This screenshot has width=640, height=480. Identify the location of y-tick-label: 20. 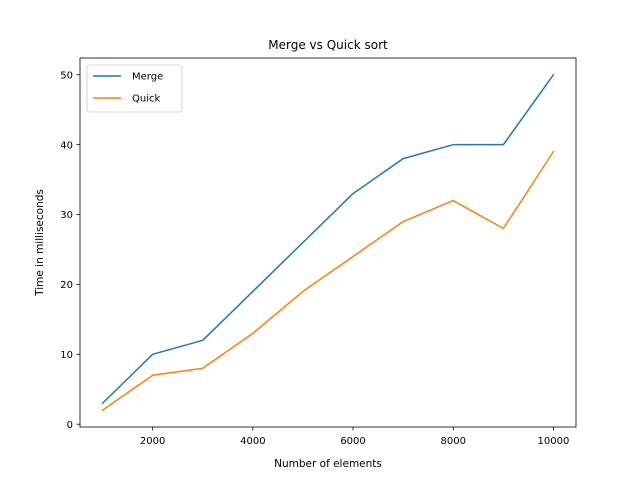
(66, 285).